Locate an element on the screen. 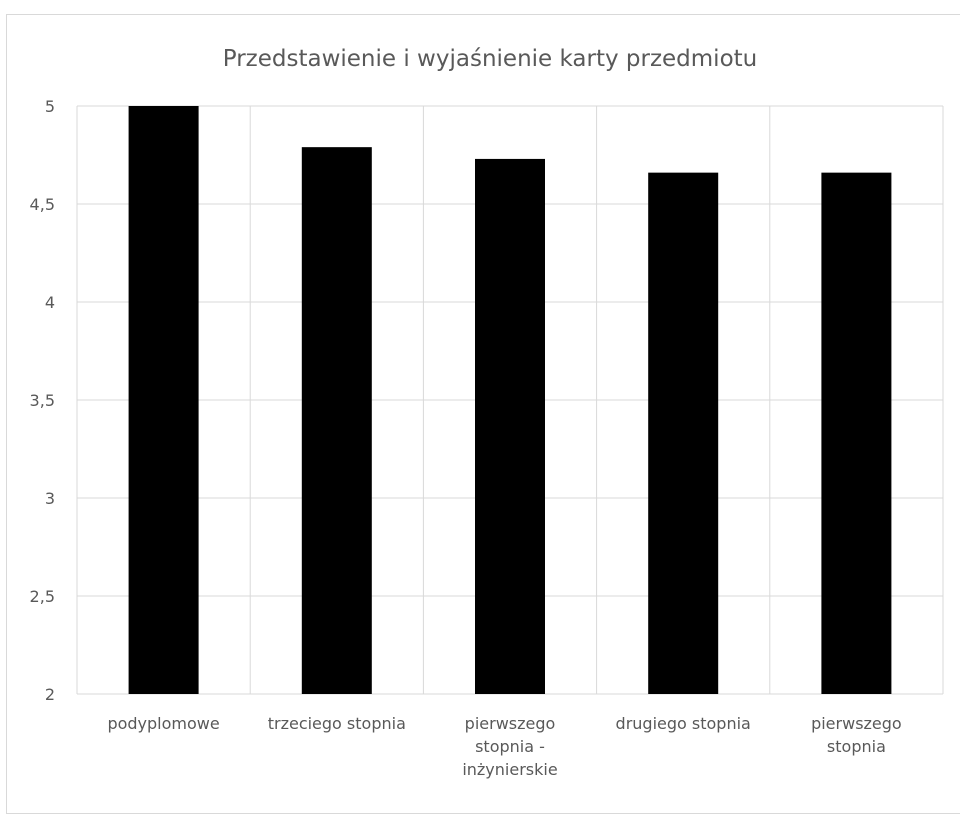  x-tick-label: pierwszego stopnia -inżynierskie is located at coordinates (509, 746).